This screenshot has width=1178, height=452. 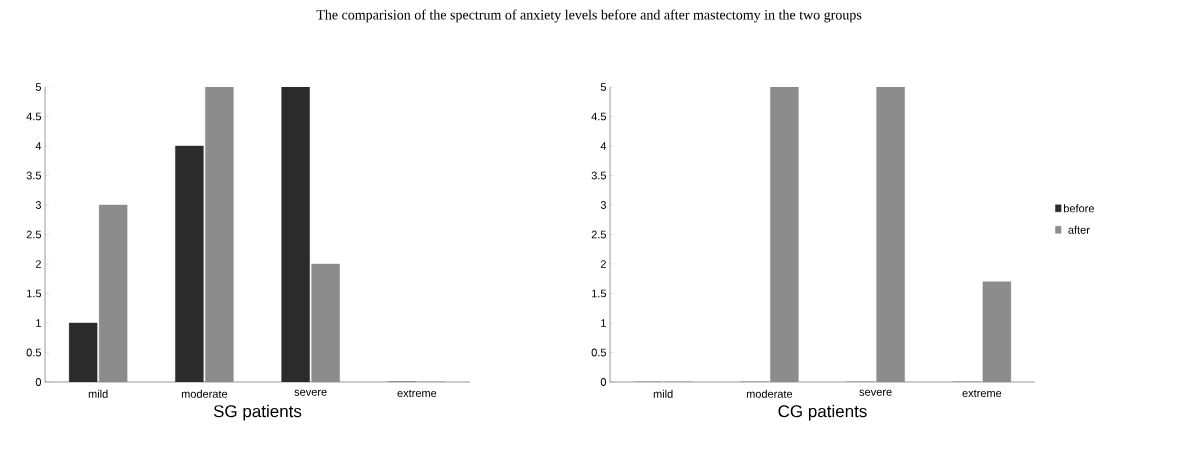 What do you see at coordinates (1079, 229) in the screenshot?
I see `legend-label: after` at bounding box center [1079, 229].